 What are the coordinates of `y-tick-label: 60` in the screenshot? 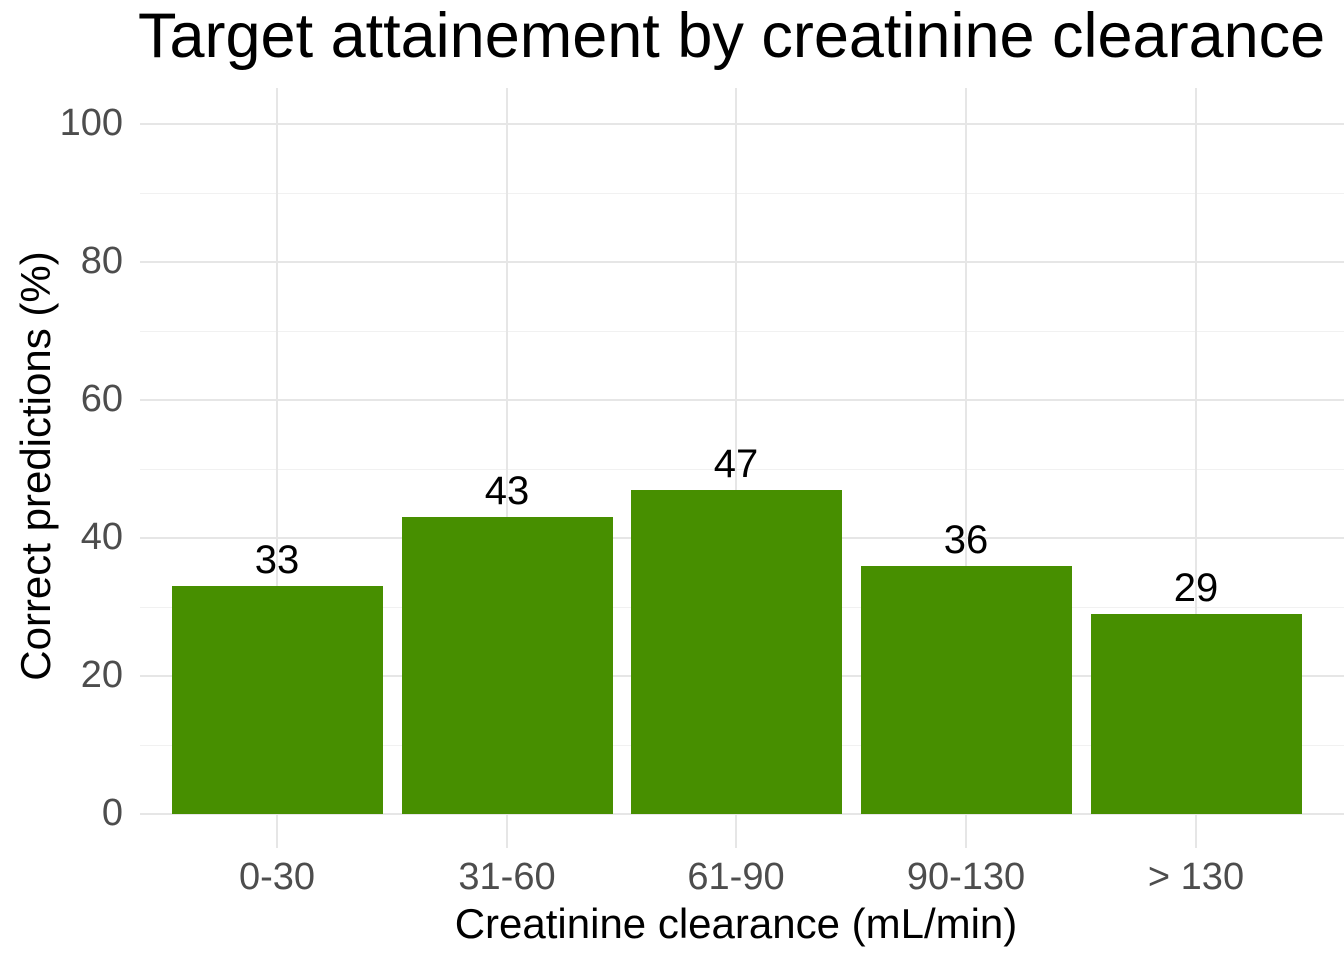 It's located at (101, 399).